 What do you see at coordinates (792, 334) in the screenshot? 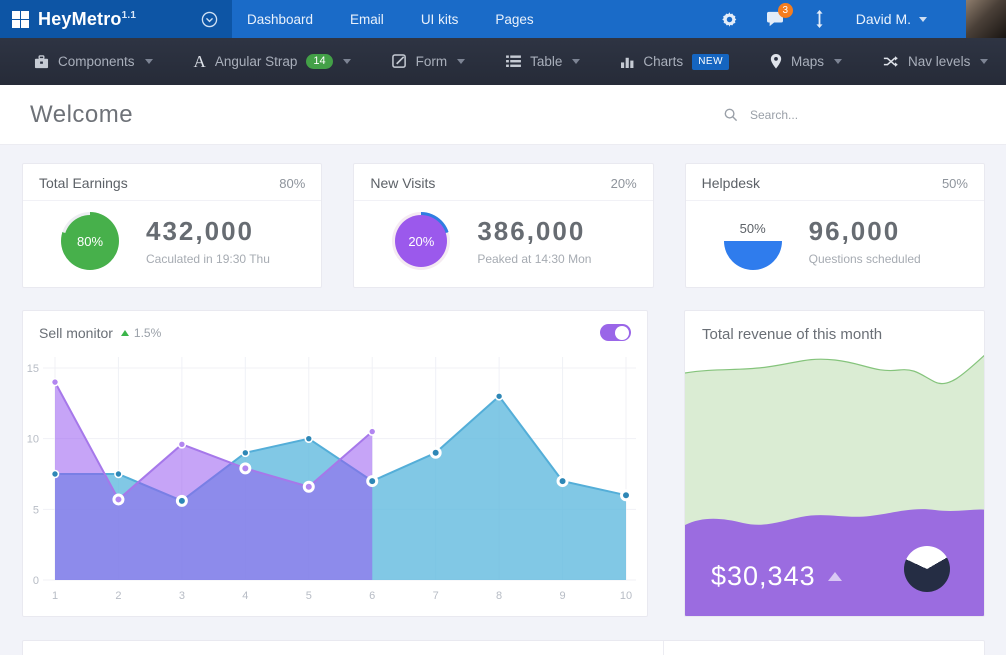
I see `revenue-title: Total revenue of this month` at bounding box center [792, 334].